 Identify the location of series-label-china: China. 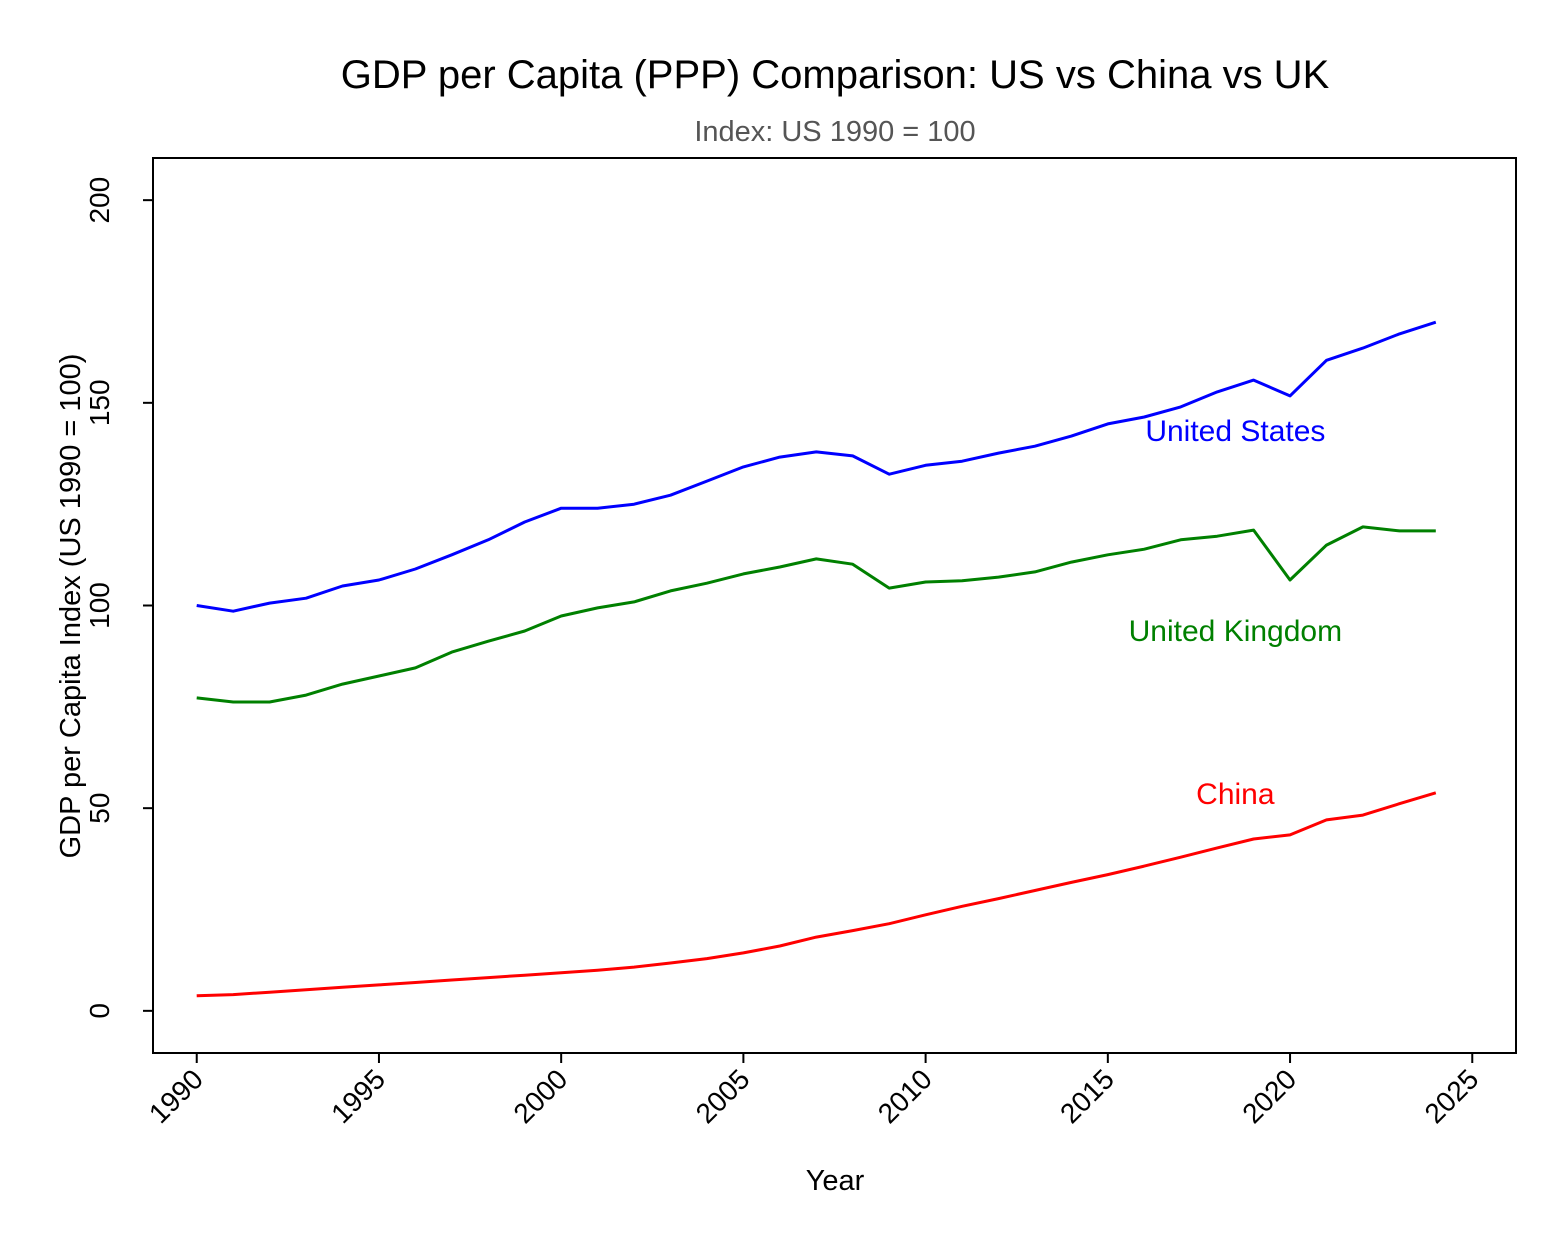
(1235, 794).